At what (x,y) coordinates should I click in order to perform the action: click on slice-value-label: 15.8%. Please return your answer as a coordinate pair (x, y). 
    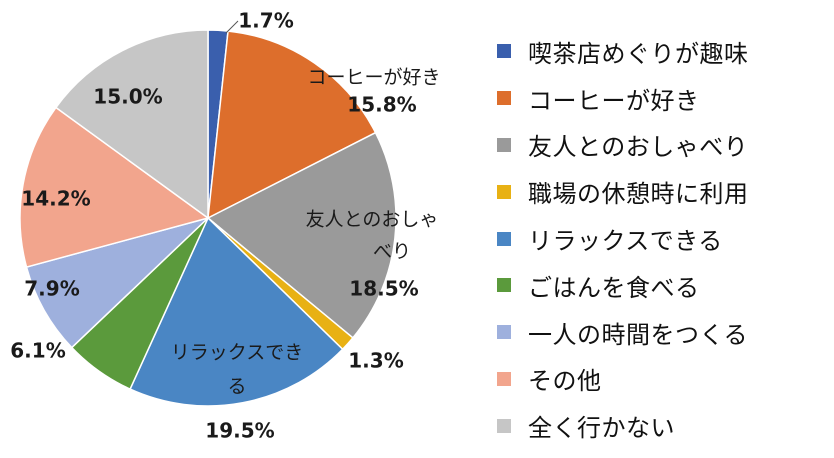
    Looking at the image, I should click on (381, 105).